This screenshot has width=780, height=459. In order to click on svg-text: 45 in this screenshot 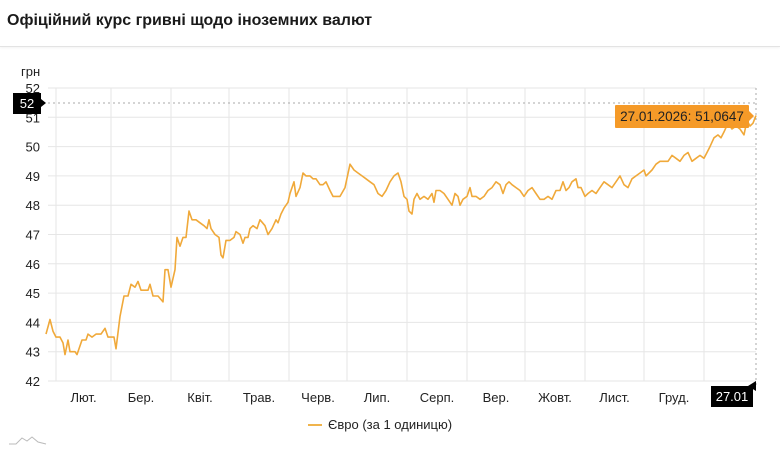, I will do `click(33, 293)`.